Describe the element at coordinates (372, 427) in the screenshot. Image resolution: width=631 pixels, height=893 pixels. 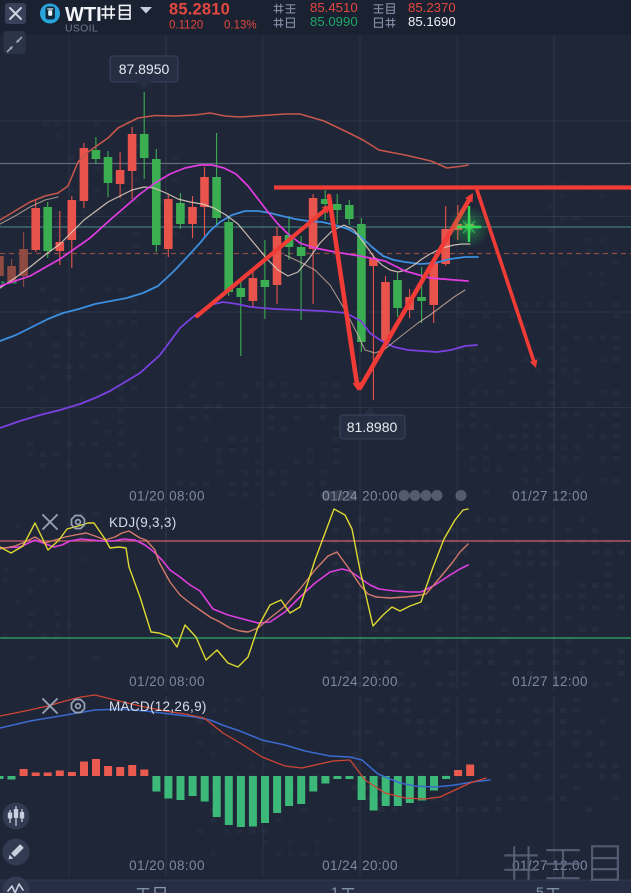
I see `svg-text: 81.8980` at that location.